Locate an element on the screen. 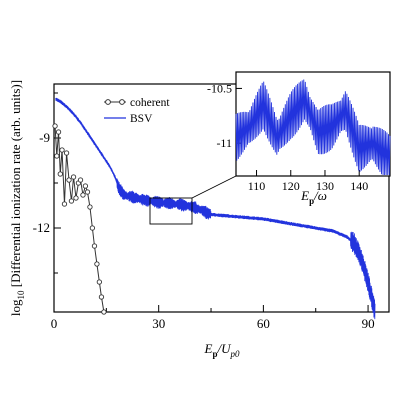 The image size is (400, 400). x-tick-label: 60 is located at coordinates (263, 323).